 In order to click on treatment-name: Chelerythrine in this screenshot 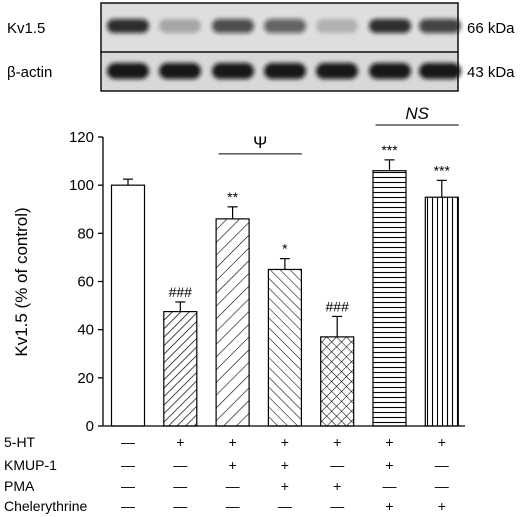, I will do `click(45, 506)`.